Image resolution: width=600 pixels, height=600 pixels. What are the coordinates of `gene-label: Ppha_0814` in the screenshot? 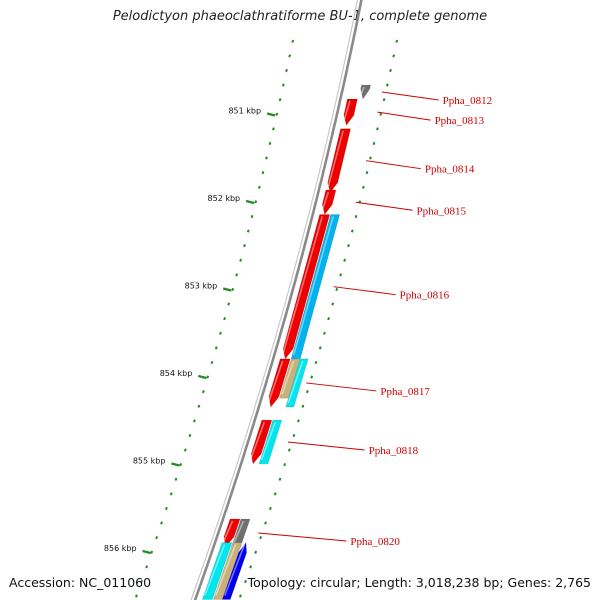 It's located at (450, 170).